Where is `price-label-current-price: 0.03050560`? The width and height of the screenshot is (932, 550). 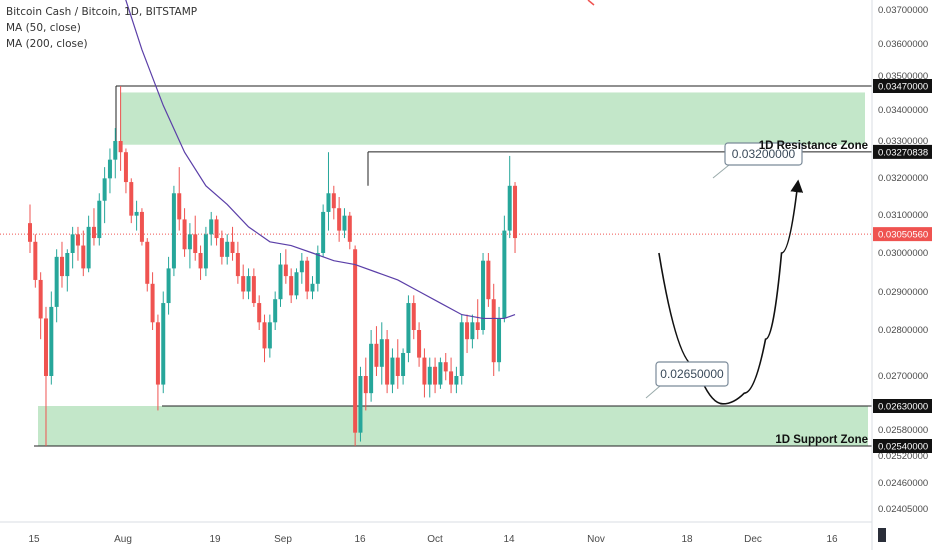
price-label-current-price: 0.03050560 is located at coordinates (903, 235).